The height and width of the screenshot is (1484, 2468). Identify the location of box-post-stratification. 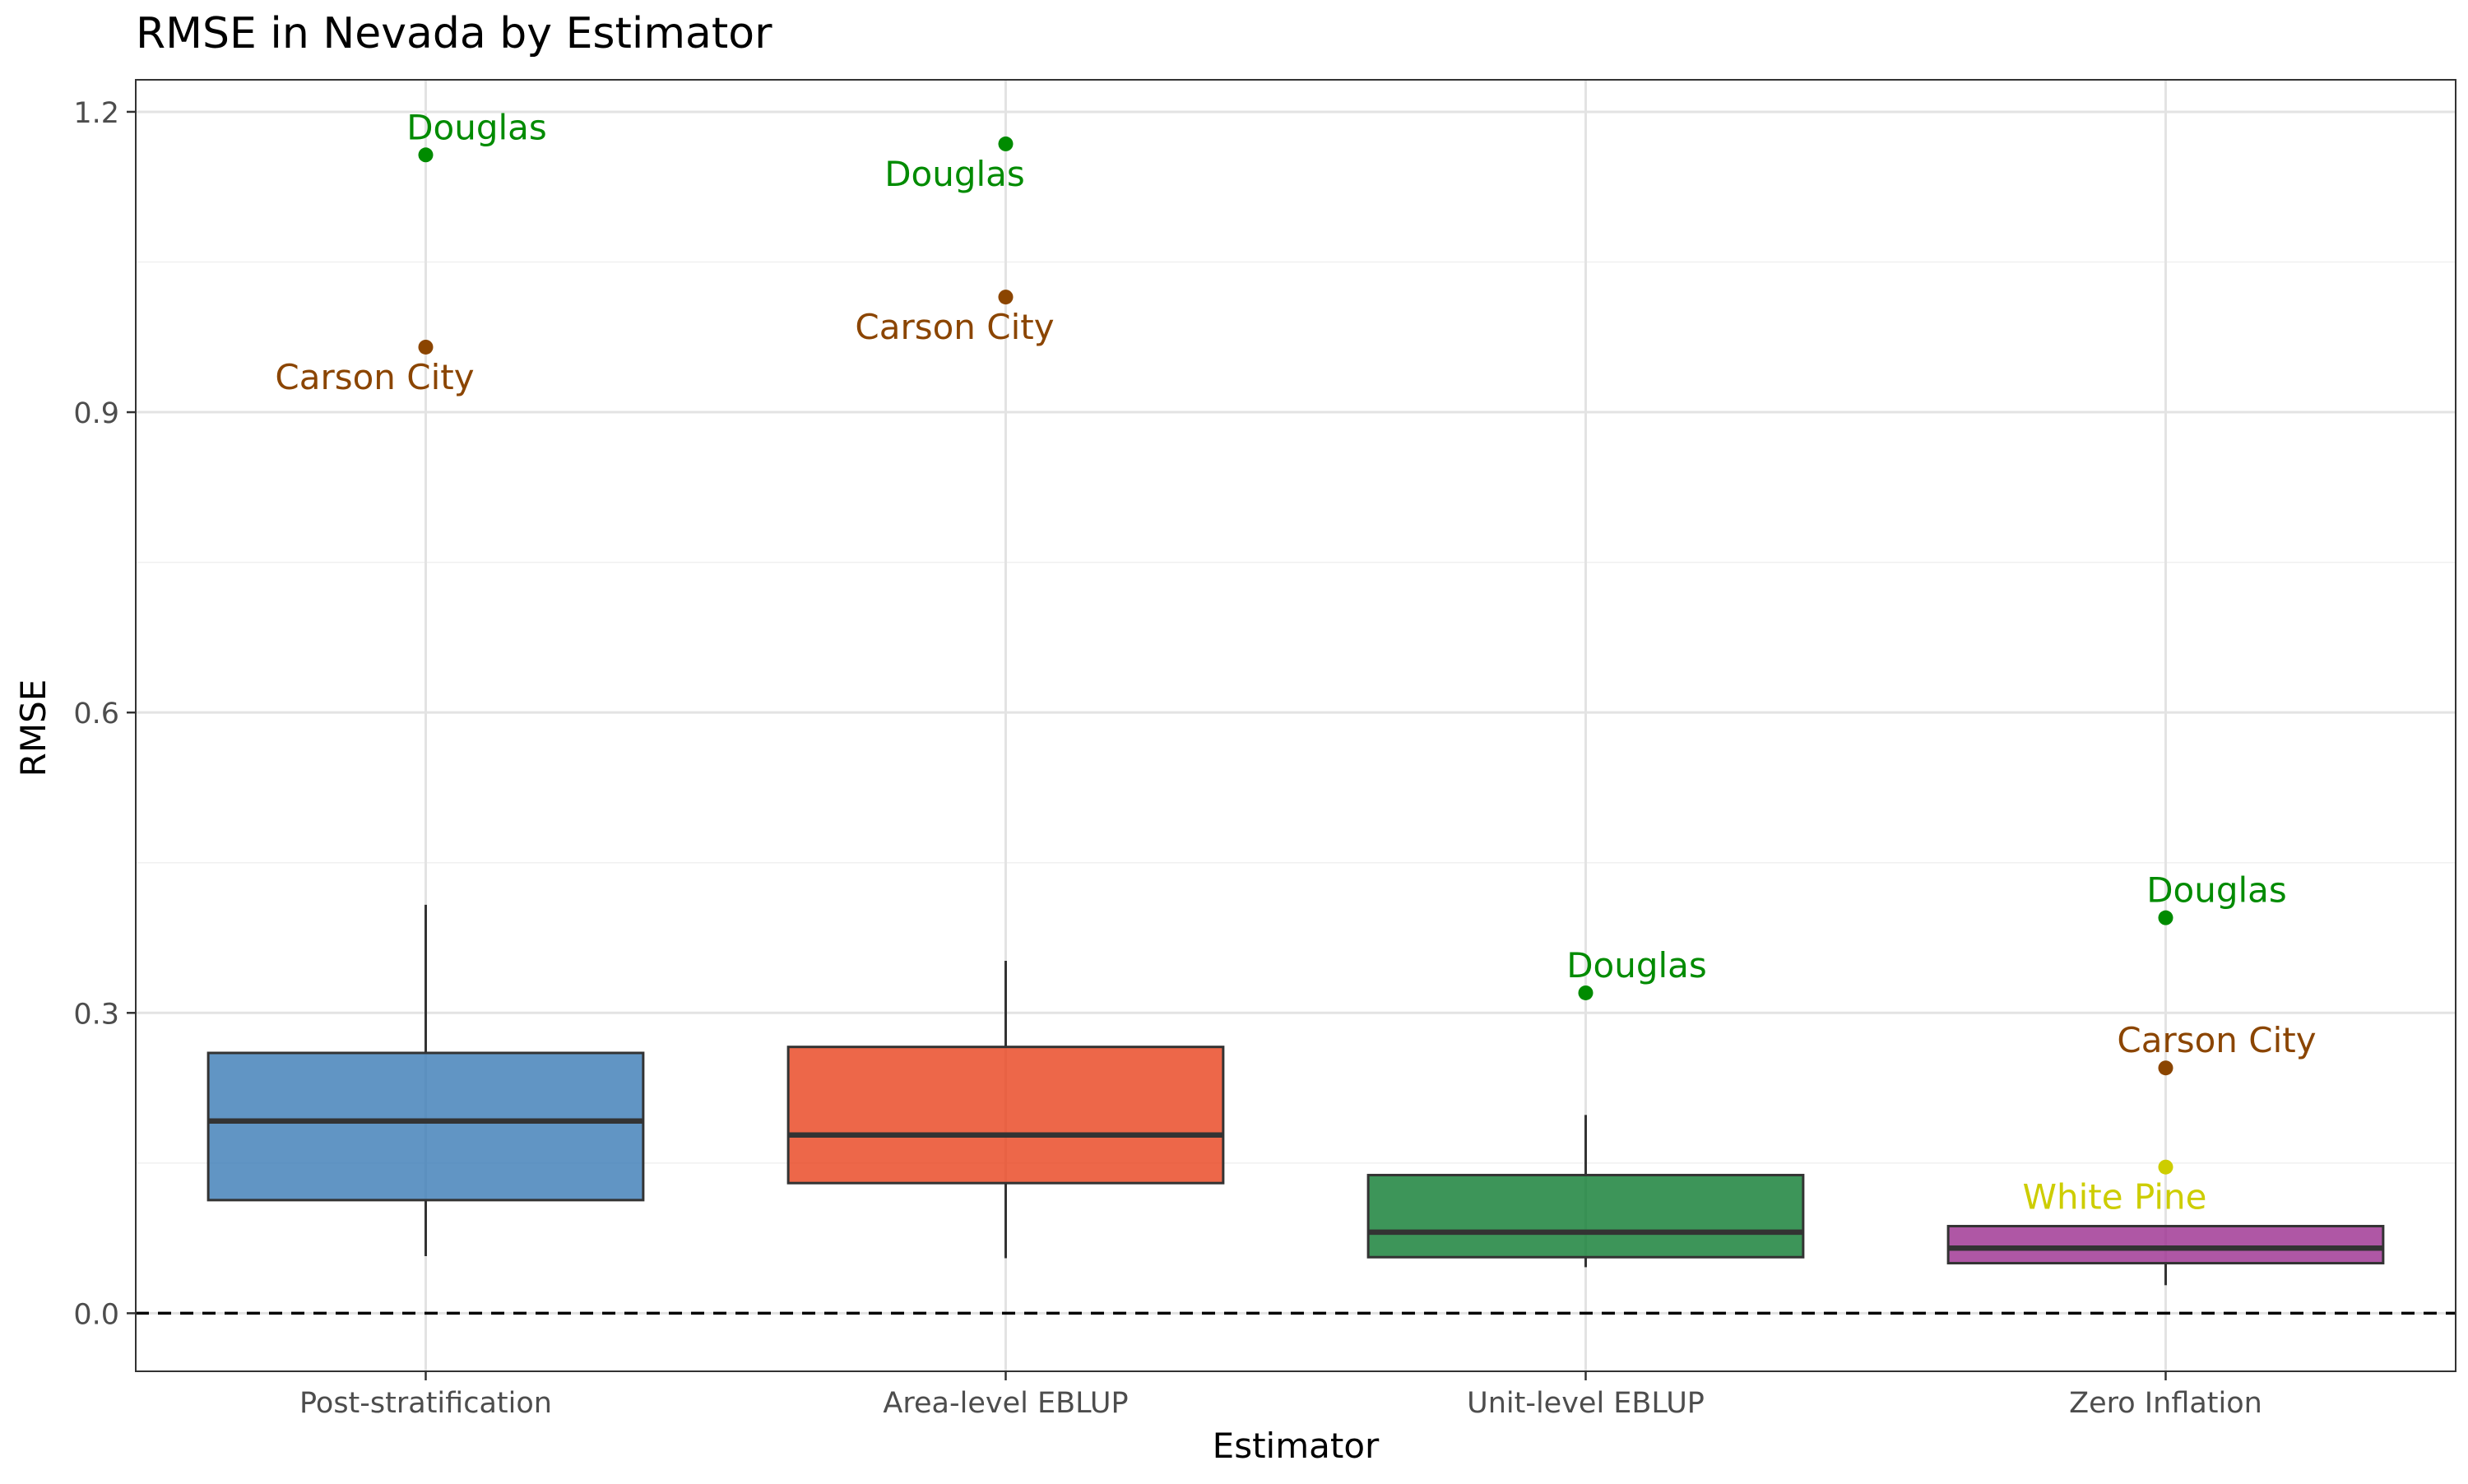
(425, 1126).